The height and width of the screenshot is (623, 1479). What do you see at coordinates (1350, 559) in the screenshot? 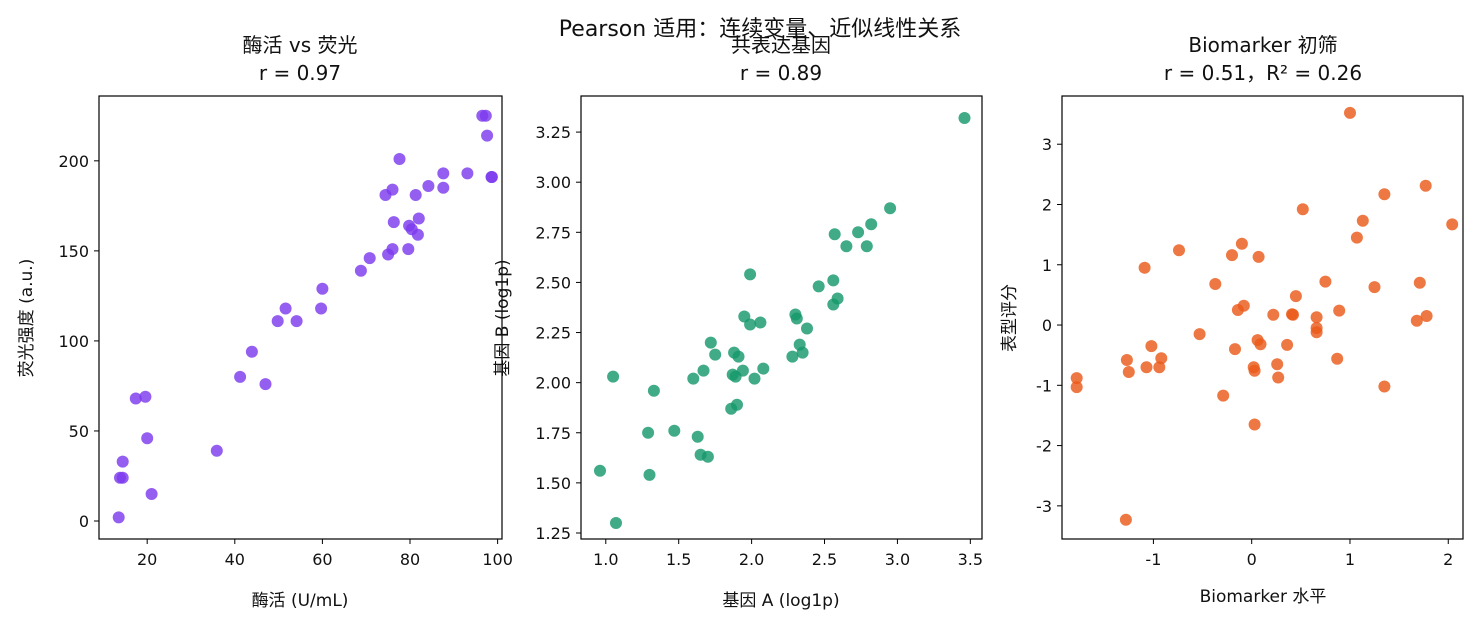
I see `panel-3-xtick-label: 1` at bounding box center [1350, 559].